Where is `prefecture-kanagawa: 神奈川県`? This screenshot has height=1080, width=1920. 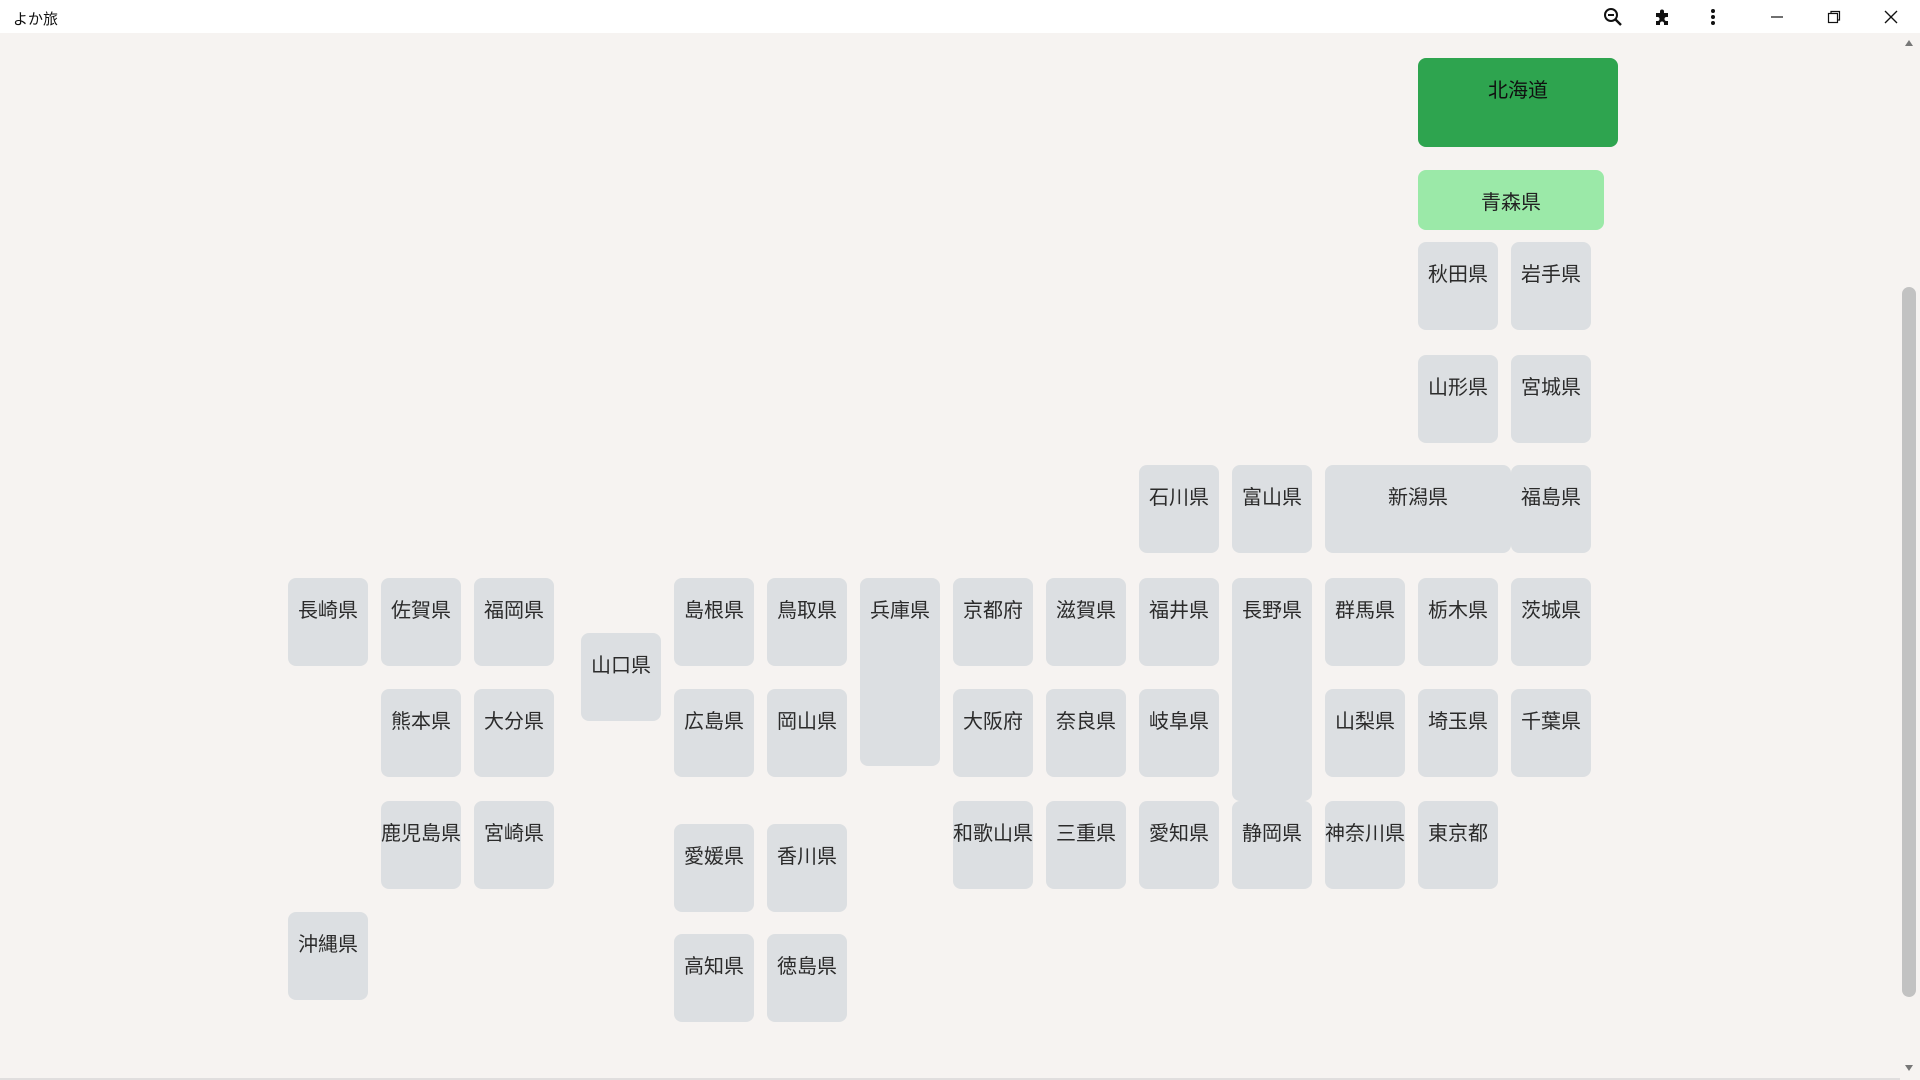 prefecture-kanagawa: 神奈川県 is located at coordinates (1365, 845).